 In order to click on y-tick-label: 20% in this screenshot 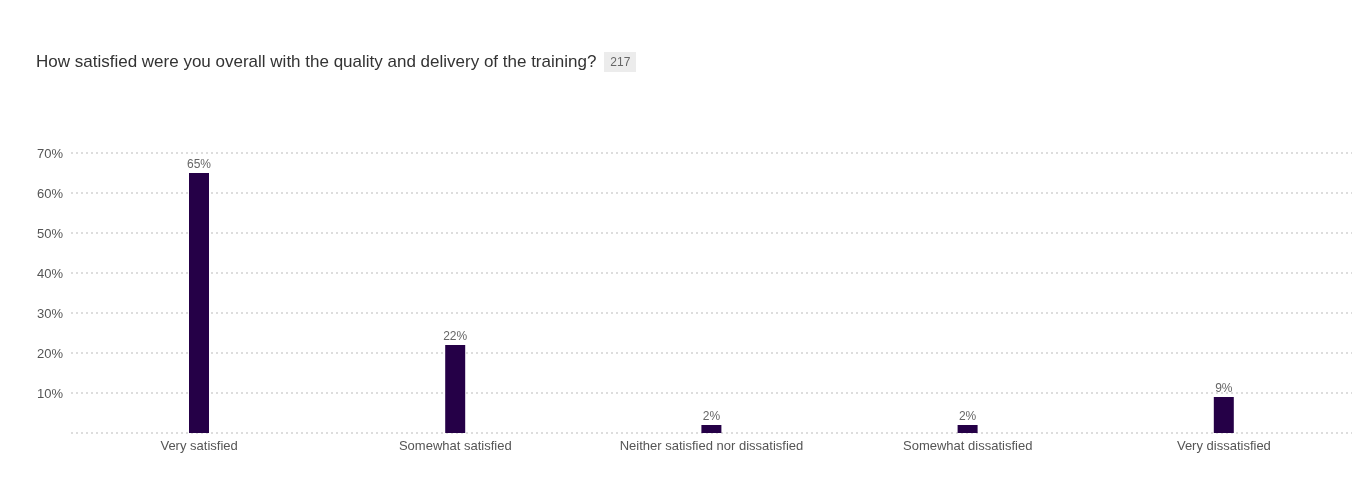, I will do `click(50, 353)`.